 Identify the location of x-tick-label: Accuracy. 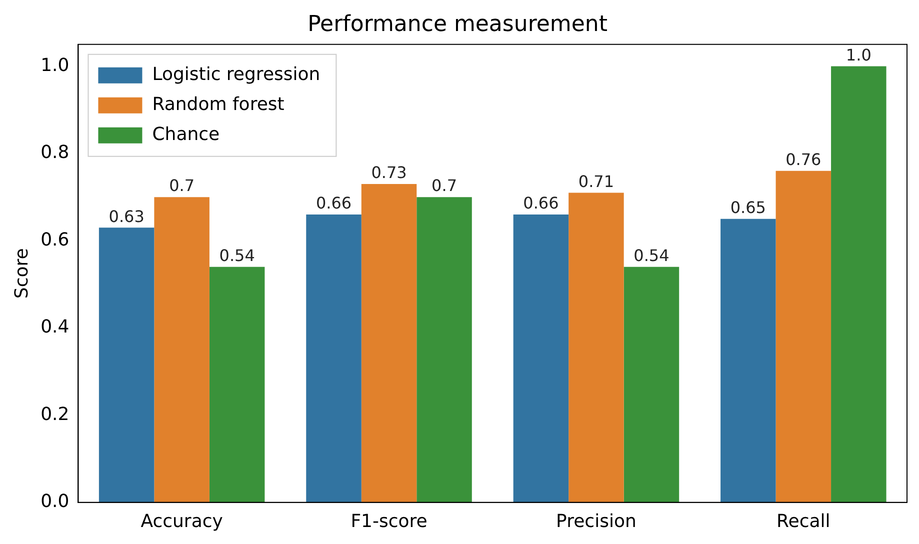
(182, 521).